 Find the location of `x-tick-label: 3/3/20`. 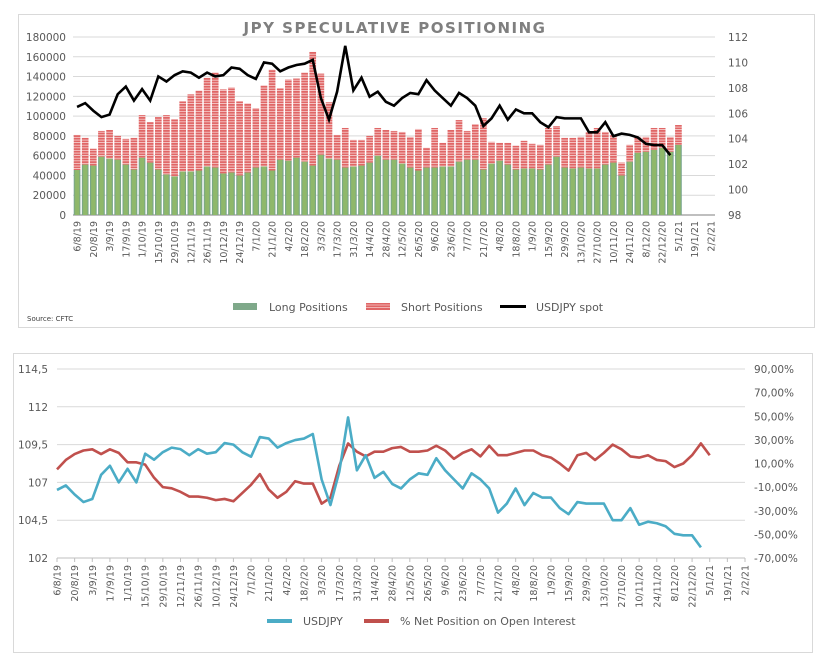

x-tick-label: 3/3/20 is located at coordinates (321, 236).